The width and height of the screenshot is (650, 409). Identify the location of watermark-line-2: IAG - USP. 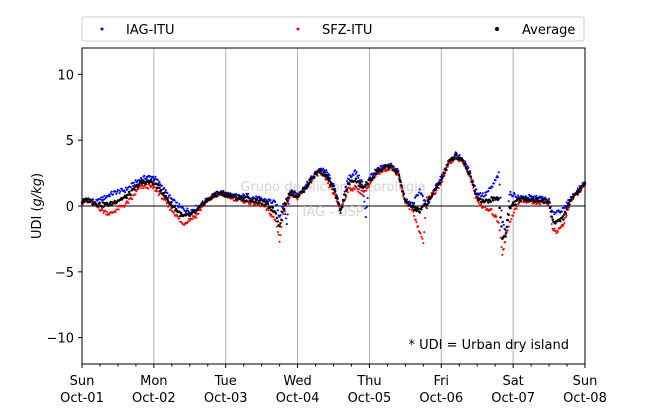
(332, 212).